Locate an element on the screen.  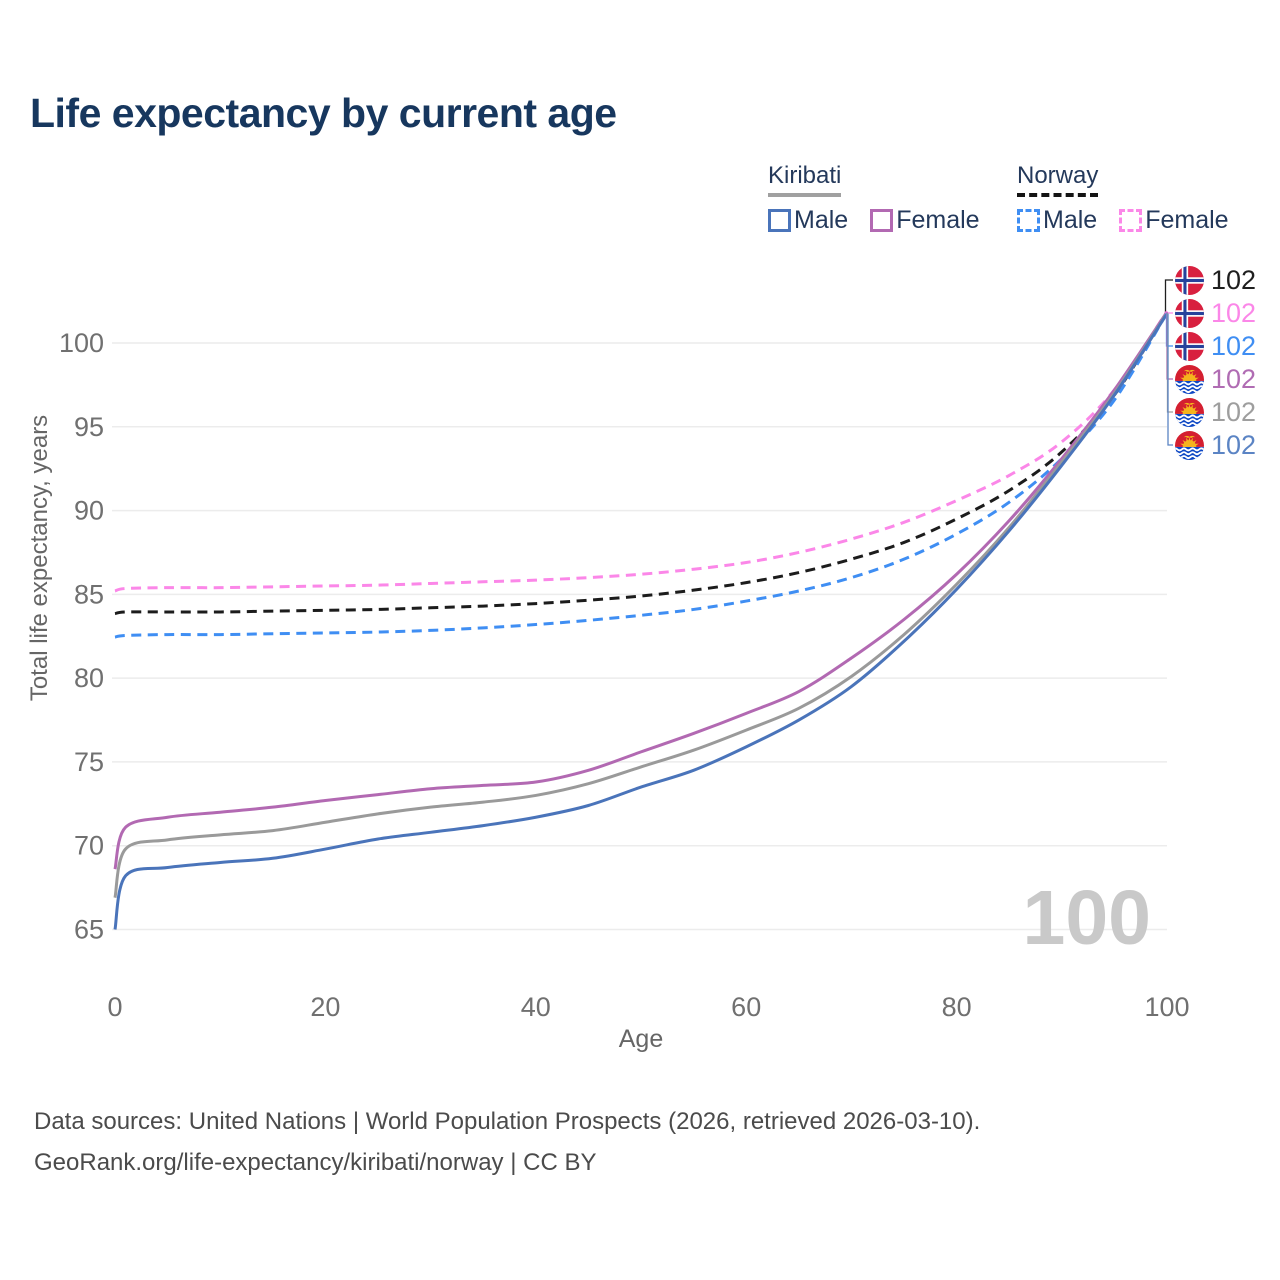
leader-lines is located at coordinates (1168, 362).